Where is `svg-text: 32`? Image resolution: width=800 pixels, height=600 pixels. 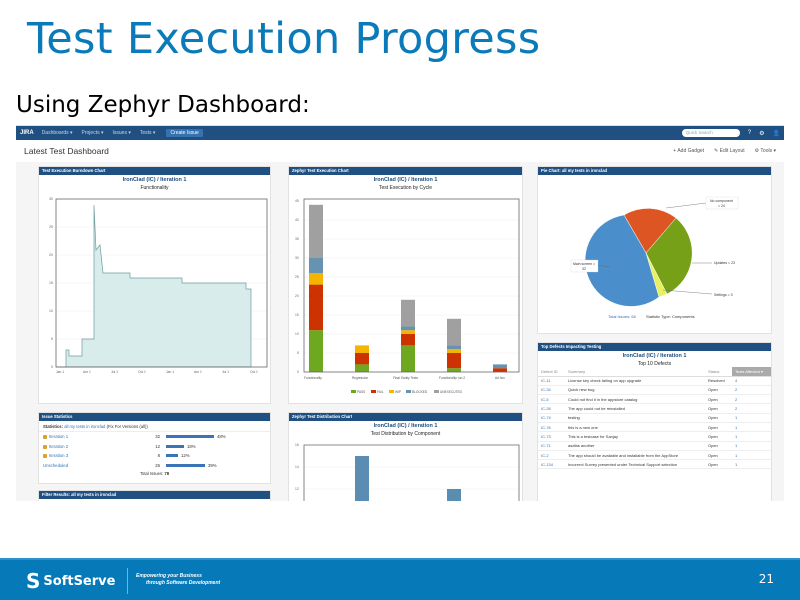 svg-text: 32 is located at coordinates (584, 269).